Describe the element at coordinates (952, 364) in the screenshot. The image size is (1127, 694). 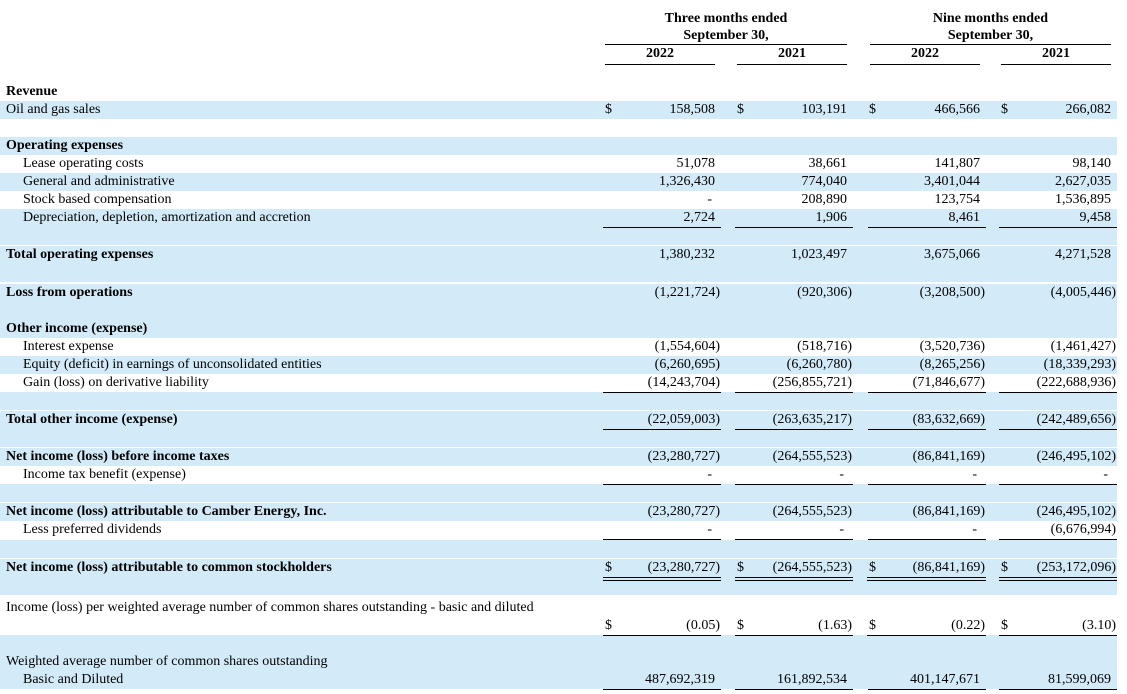
I see `cell-value: (8,265,256)` at that location.